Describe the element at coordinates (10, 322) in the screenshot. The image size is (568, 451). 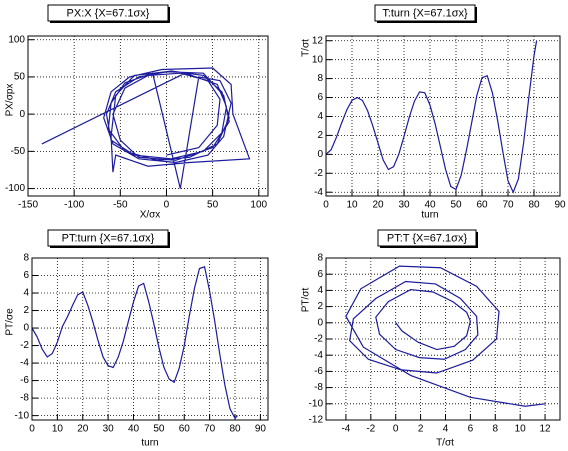
I see `y-axis-label: PT/σe` at that location.